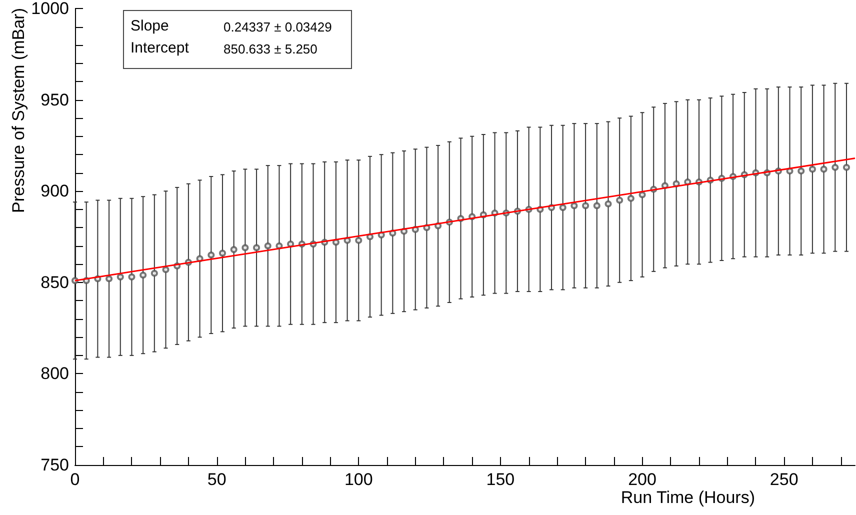 This screenshot has width=856, height=515. Describe the element at coordinates (54, 465) in the screenshot. I see `y-tick-label: 750` at that location.